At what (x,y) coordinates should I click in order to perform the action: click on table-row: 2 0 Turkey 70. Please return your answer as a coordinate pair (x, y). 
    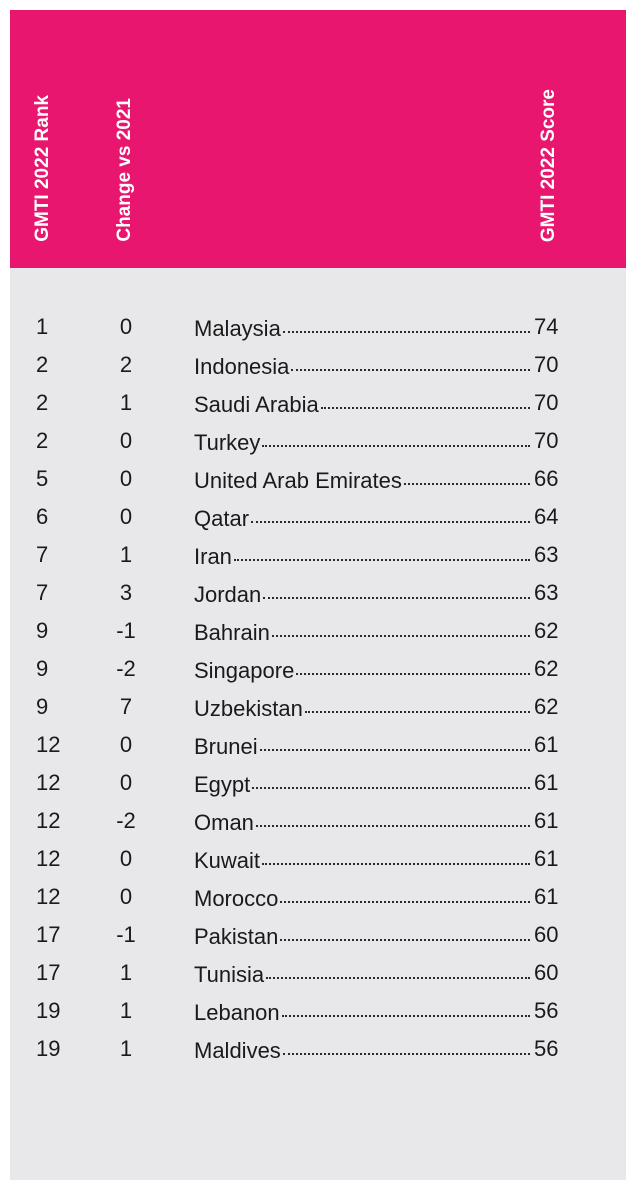
    Looking at the image, I should click on (318, 441).